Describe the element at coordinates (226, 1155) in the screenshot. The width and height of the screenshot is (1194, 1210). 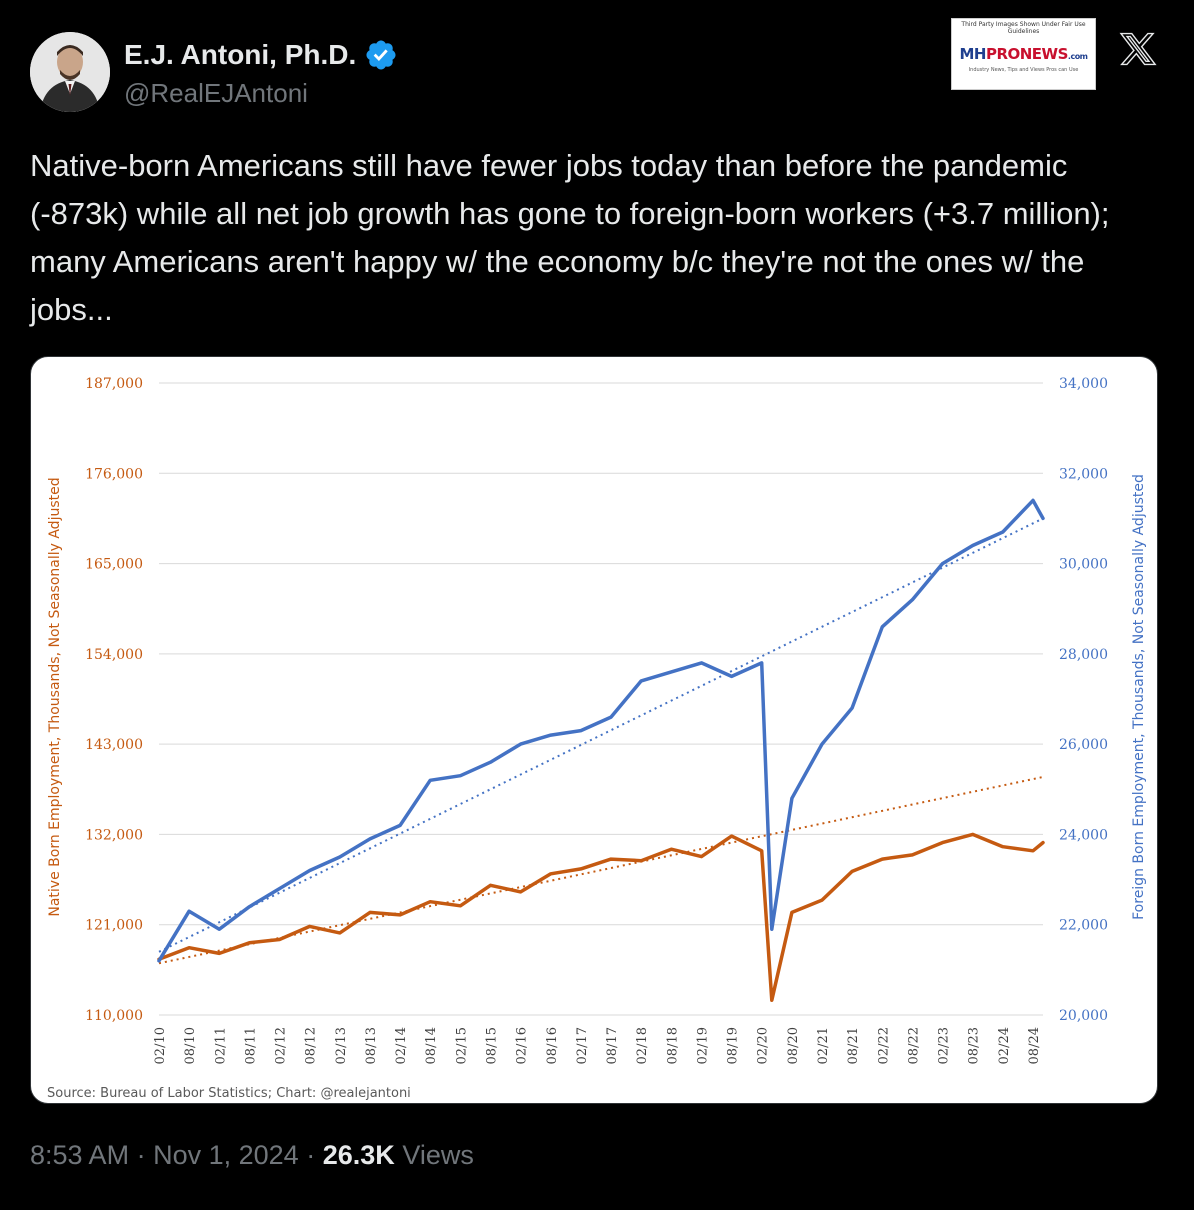
I see `tweet-date: Nov 1, 2024` at that location.